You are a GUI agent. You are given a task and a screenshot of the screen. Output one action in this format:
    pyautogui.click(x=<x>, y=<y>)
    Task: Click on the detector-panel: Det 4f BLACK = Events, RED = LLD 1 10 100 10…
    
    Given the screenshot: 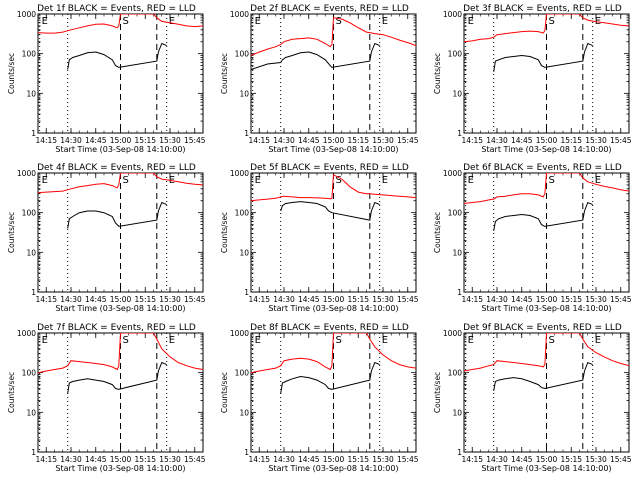 What is the action you would take?
    pyautogui.click(x=106, y=238)
    